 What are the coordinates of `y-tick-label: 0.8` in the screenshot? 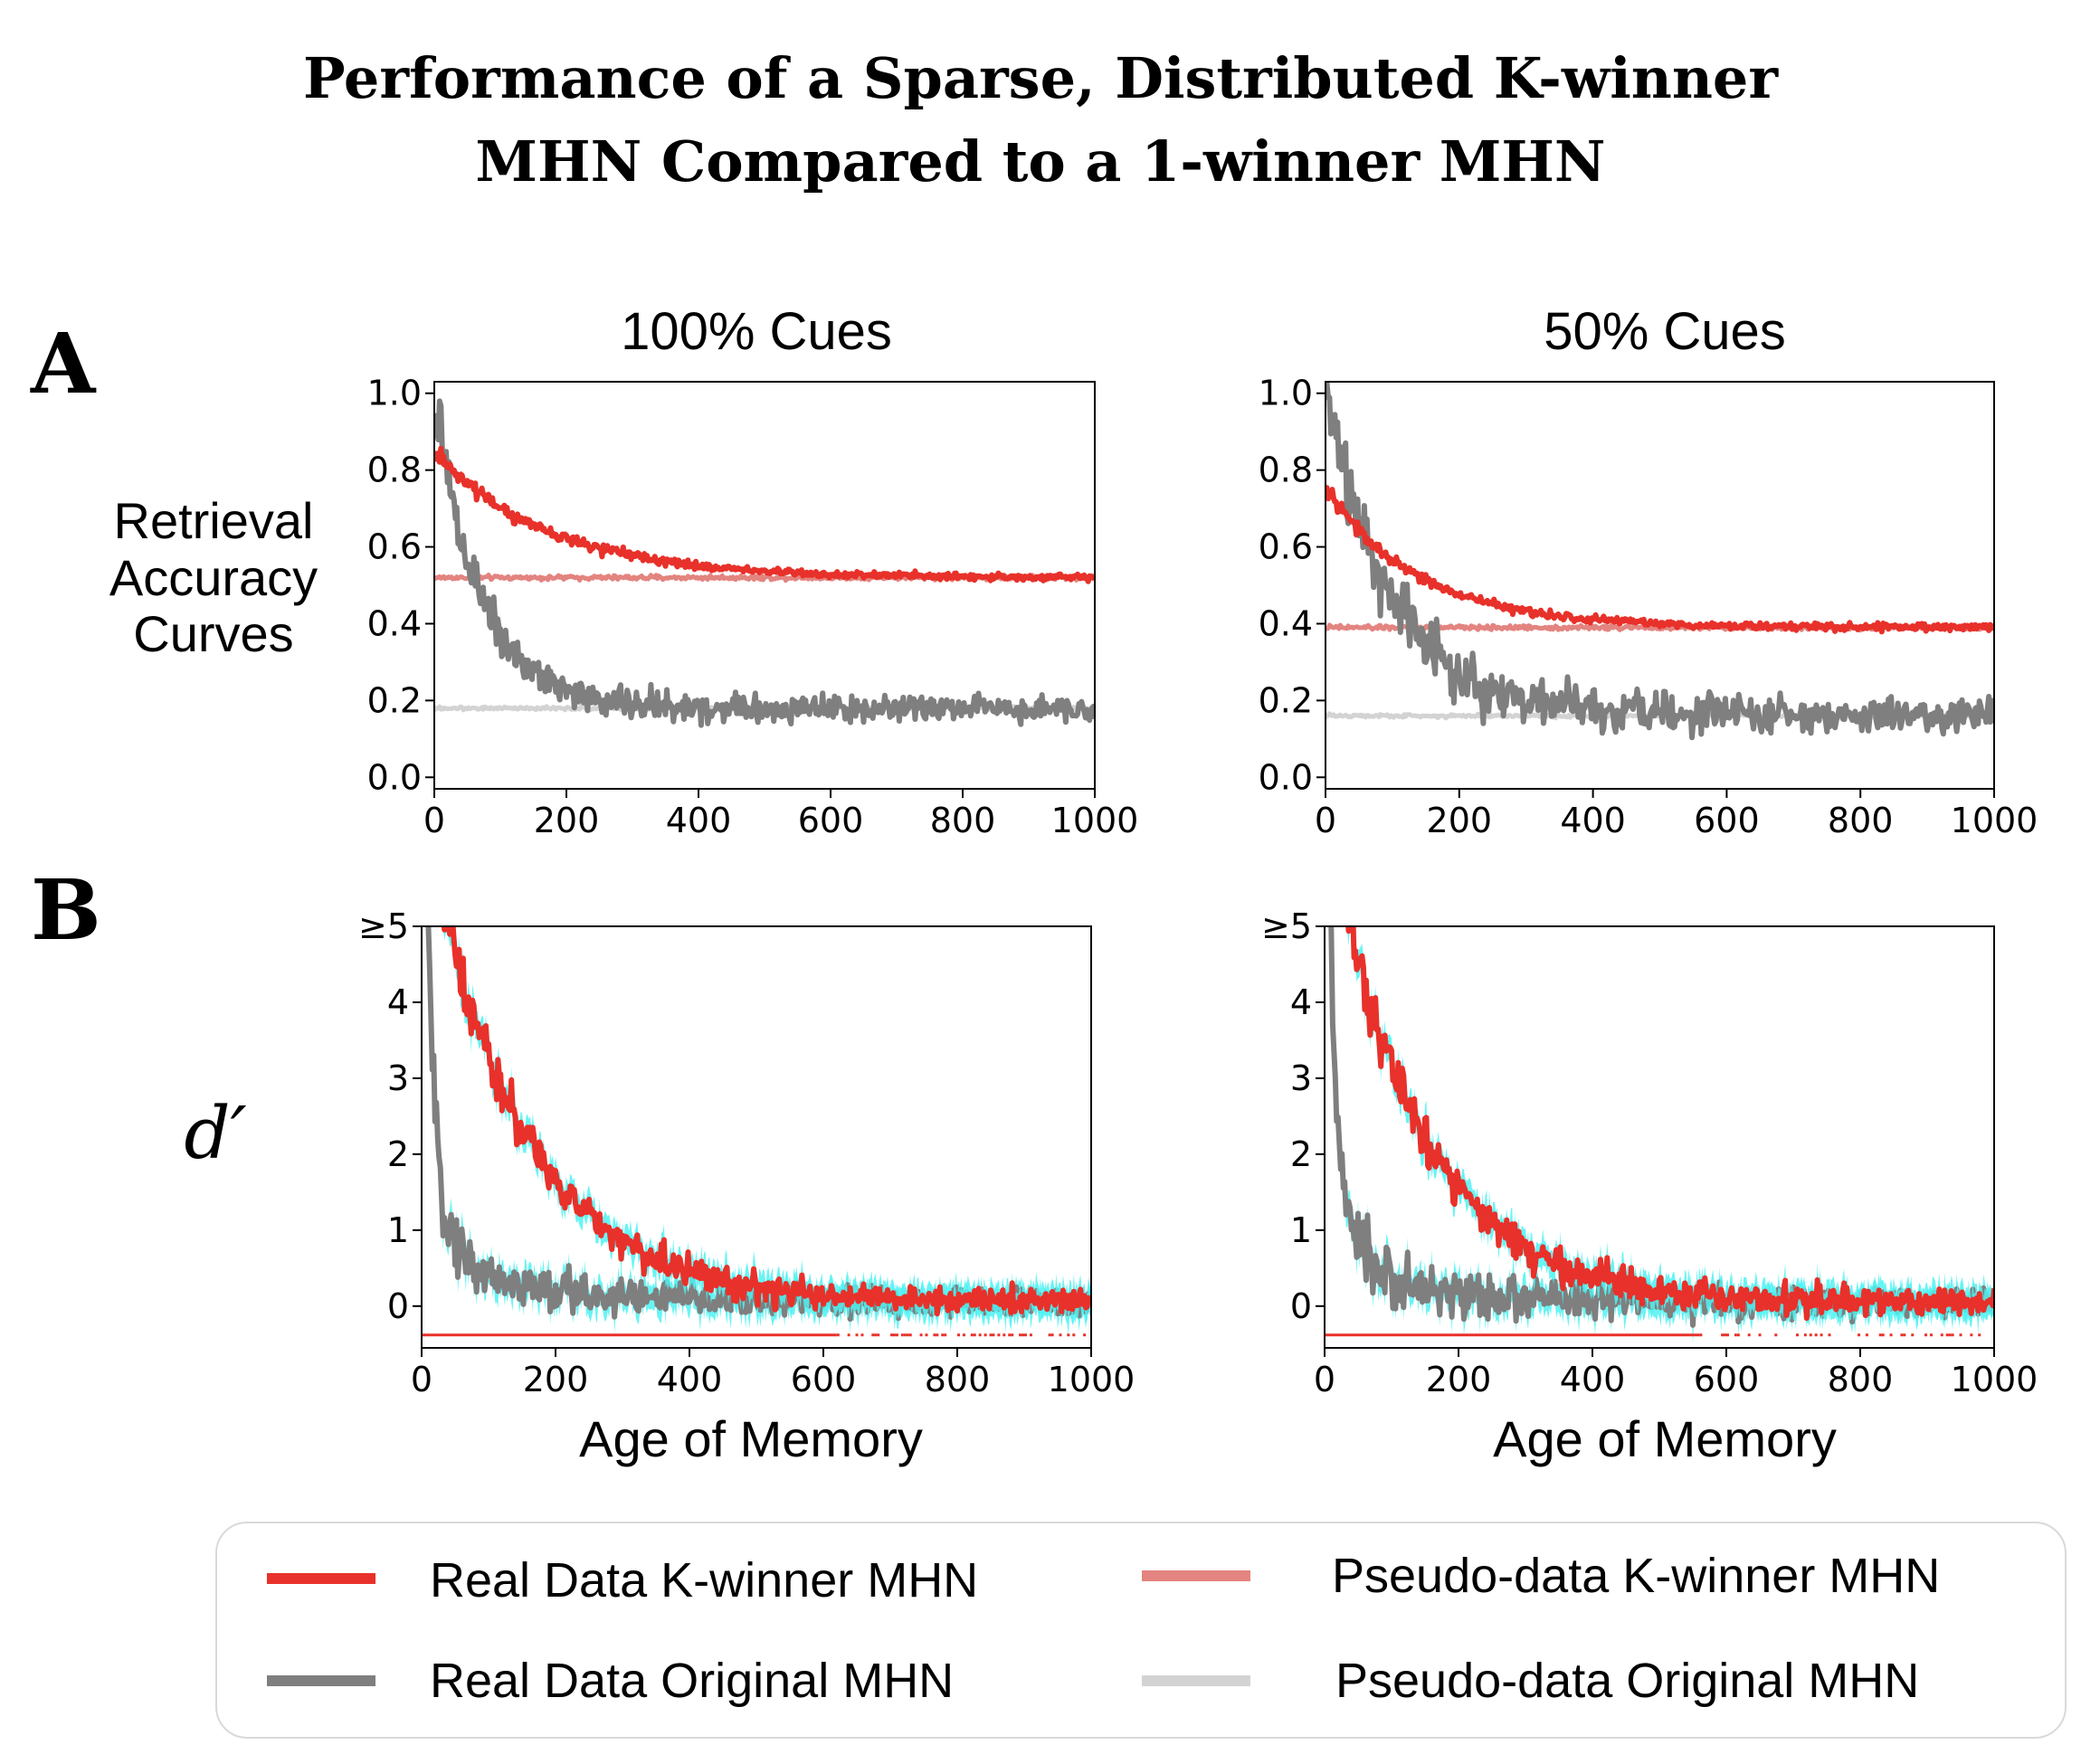 It's located at (394, 470).